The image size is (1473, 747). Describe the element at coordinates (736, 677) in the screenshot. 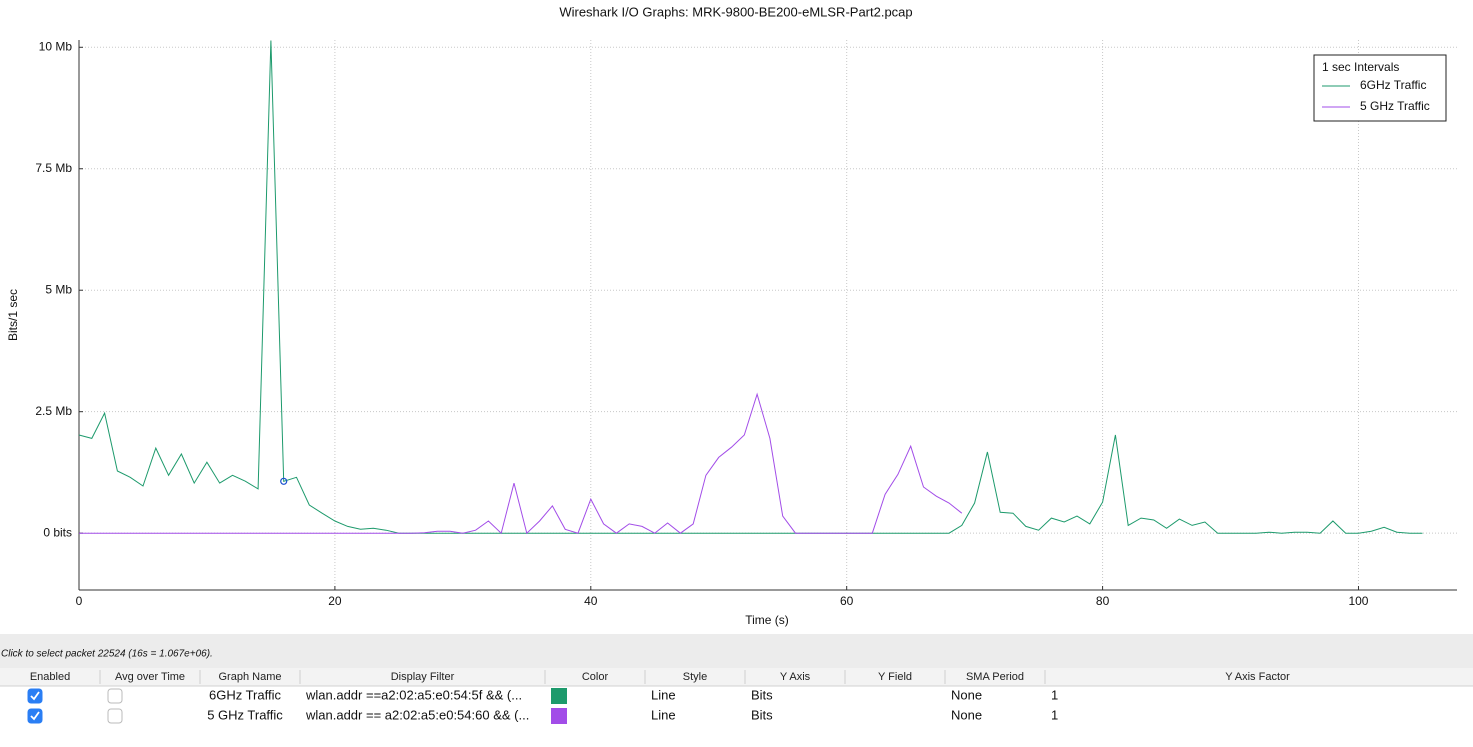

I see `table-header` at that location.